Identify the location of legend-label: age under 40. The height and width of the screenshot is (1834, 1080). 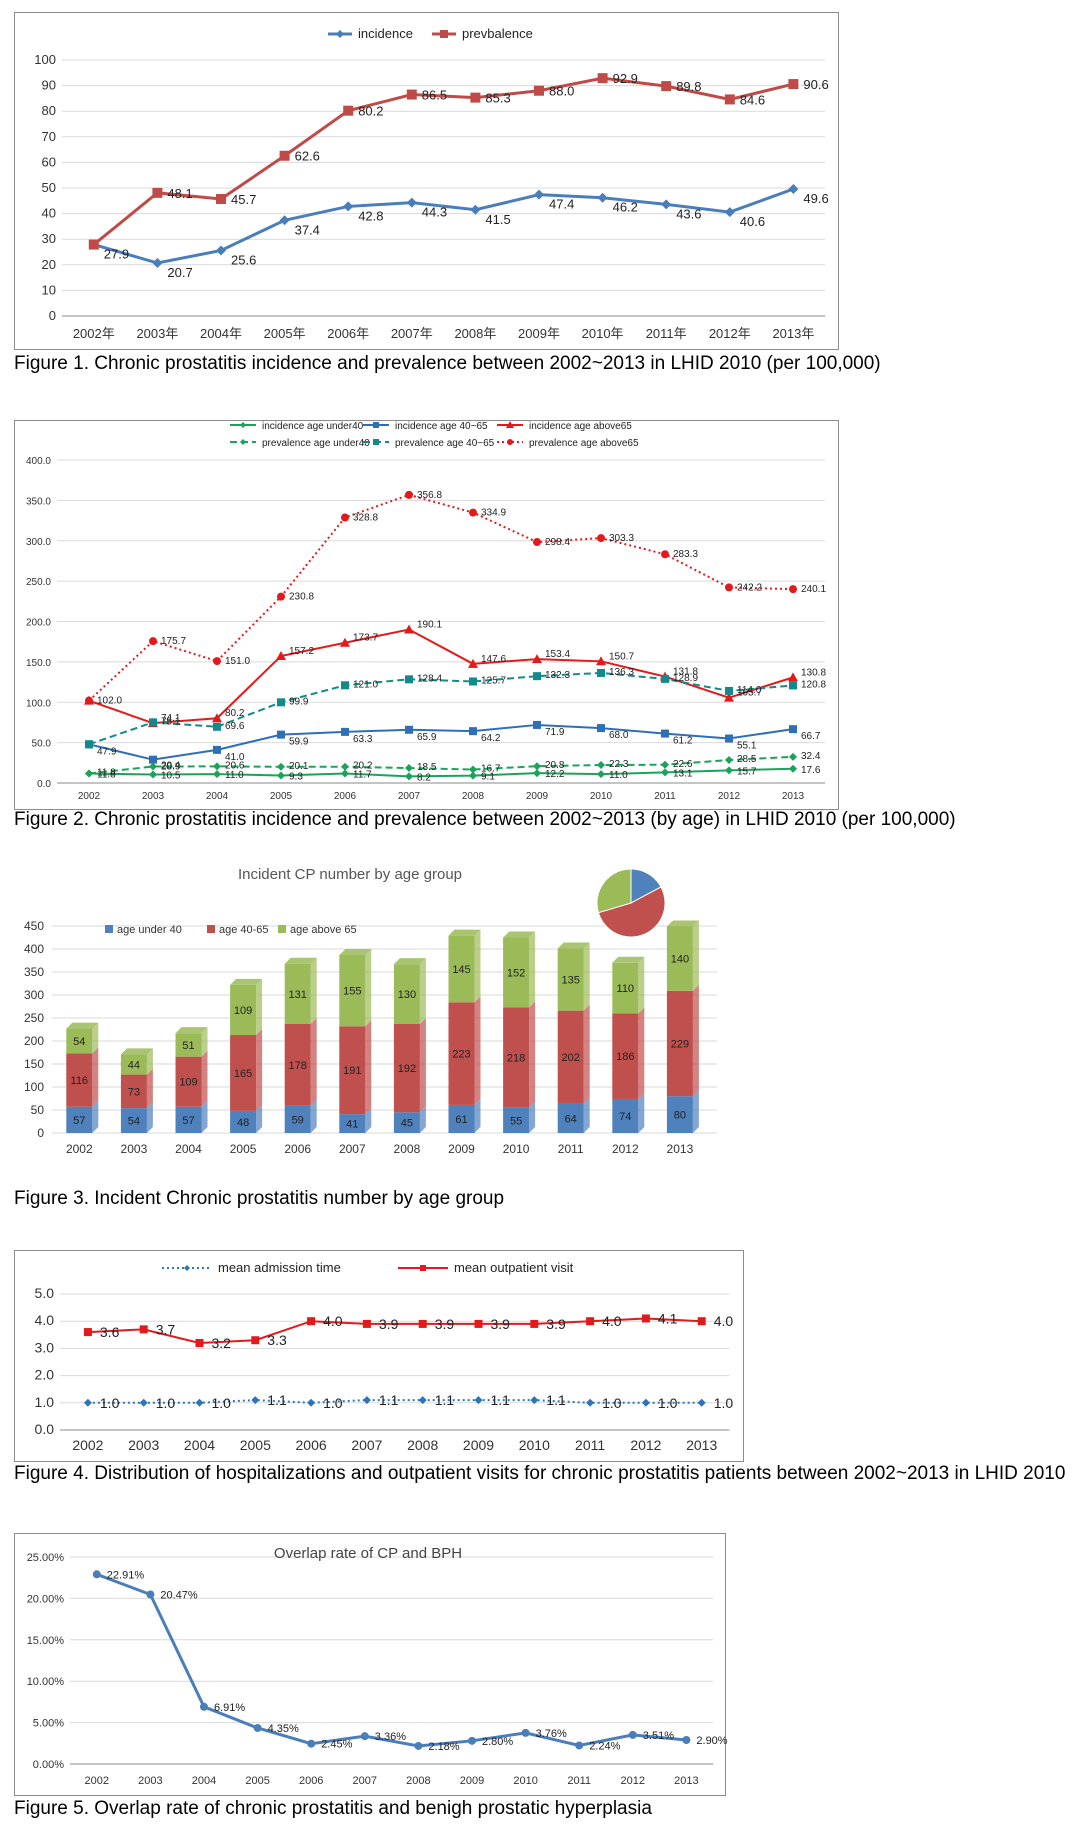
(149, 930).